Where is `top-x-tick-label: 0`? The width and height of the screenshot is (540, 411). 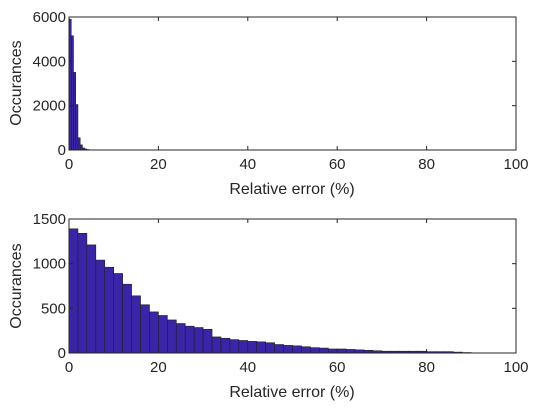 top-x-tick-label: 0 is located at coordinates (69, 164).